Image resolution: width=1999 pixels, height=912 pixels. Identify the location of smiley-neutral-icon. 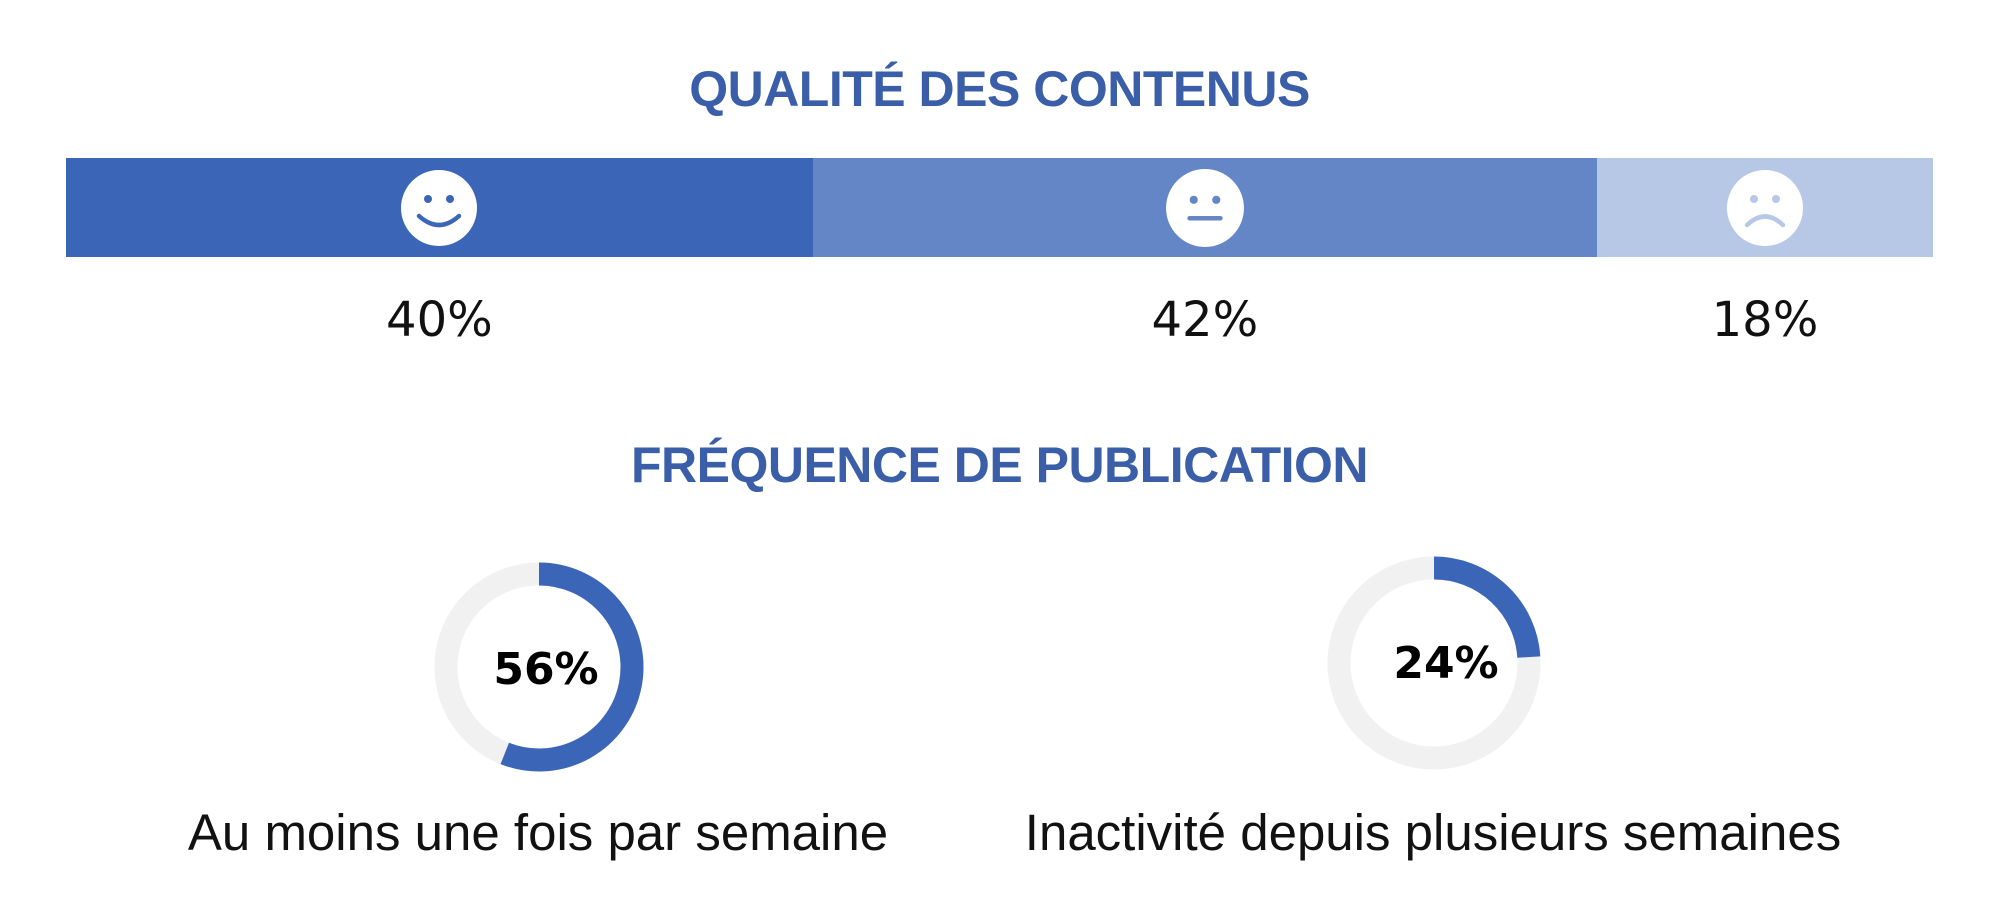
(1204, 207).